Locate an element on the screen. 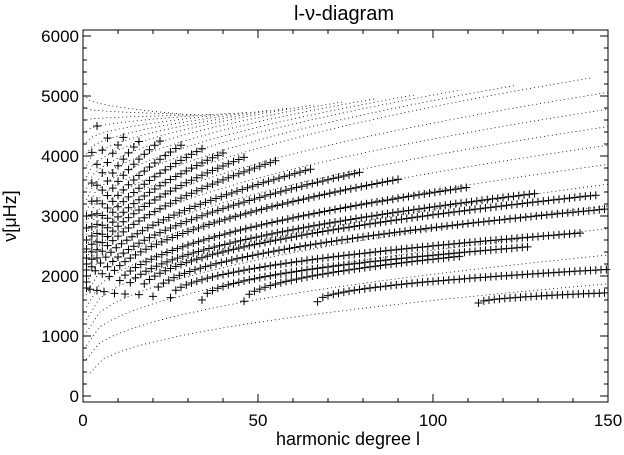  chart-title: l-ν-diagram is located at coordinates (344, 14).